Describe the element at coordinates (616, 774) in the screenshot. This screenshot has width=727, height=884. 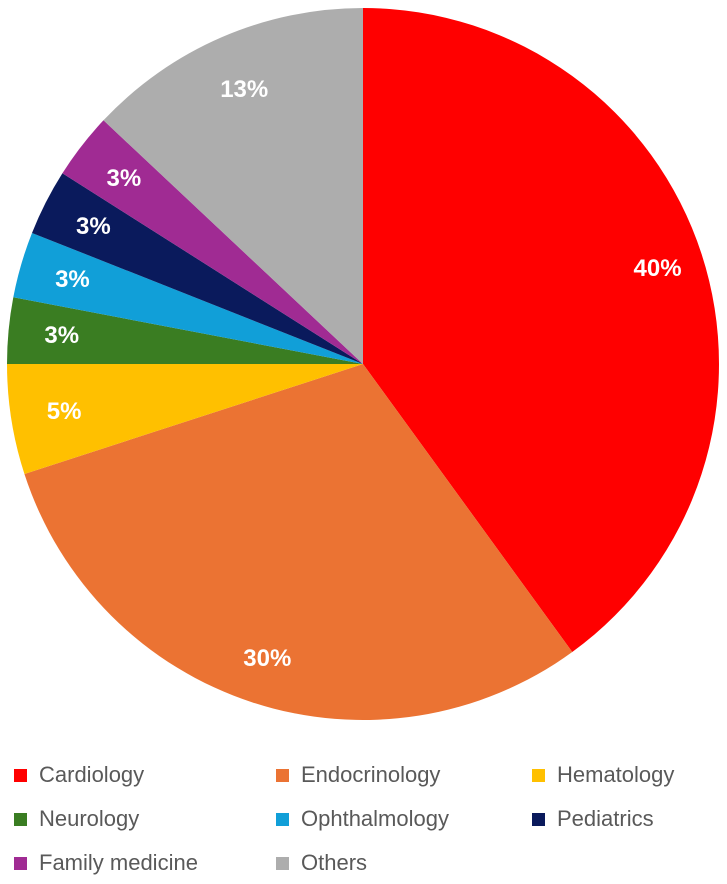
I see `legend-label-hematology: Hematology` at that location.